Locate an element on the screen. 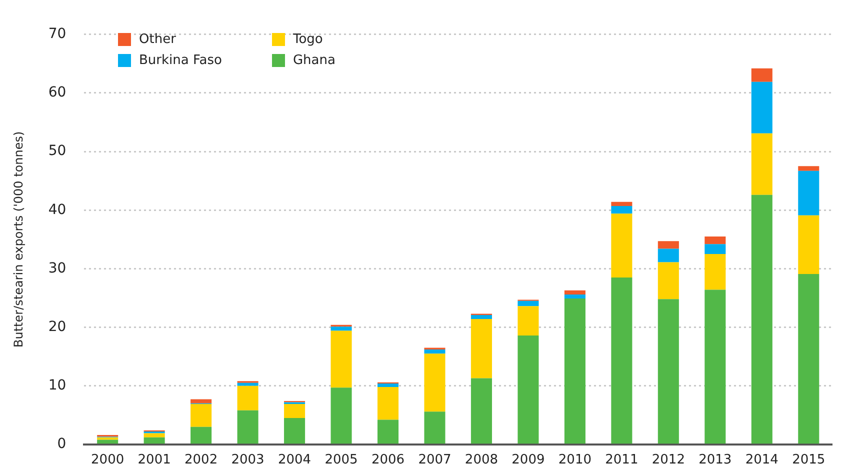  x-tick-label: 2004 is located at coordinates (295, 460).